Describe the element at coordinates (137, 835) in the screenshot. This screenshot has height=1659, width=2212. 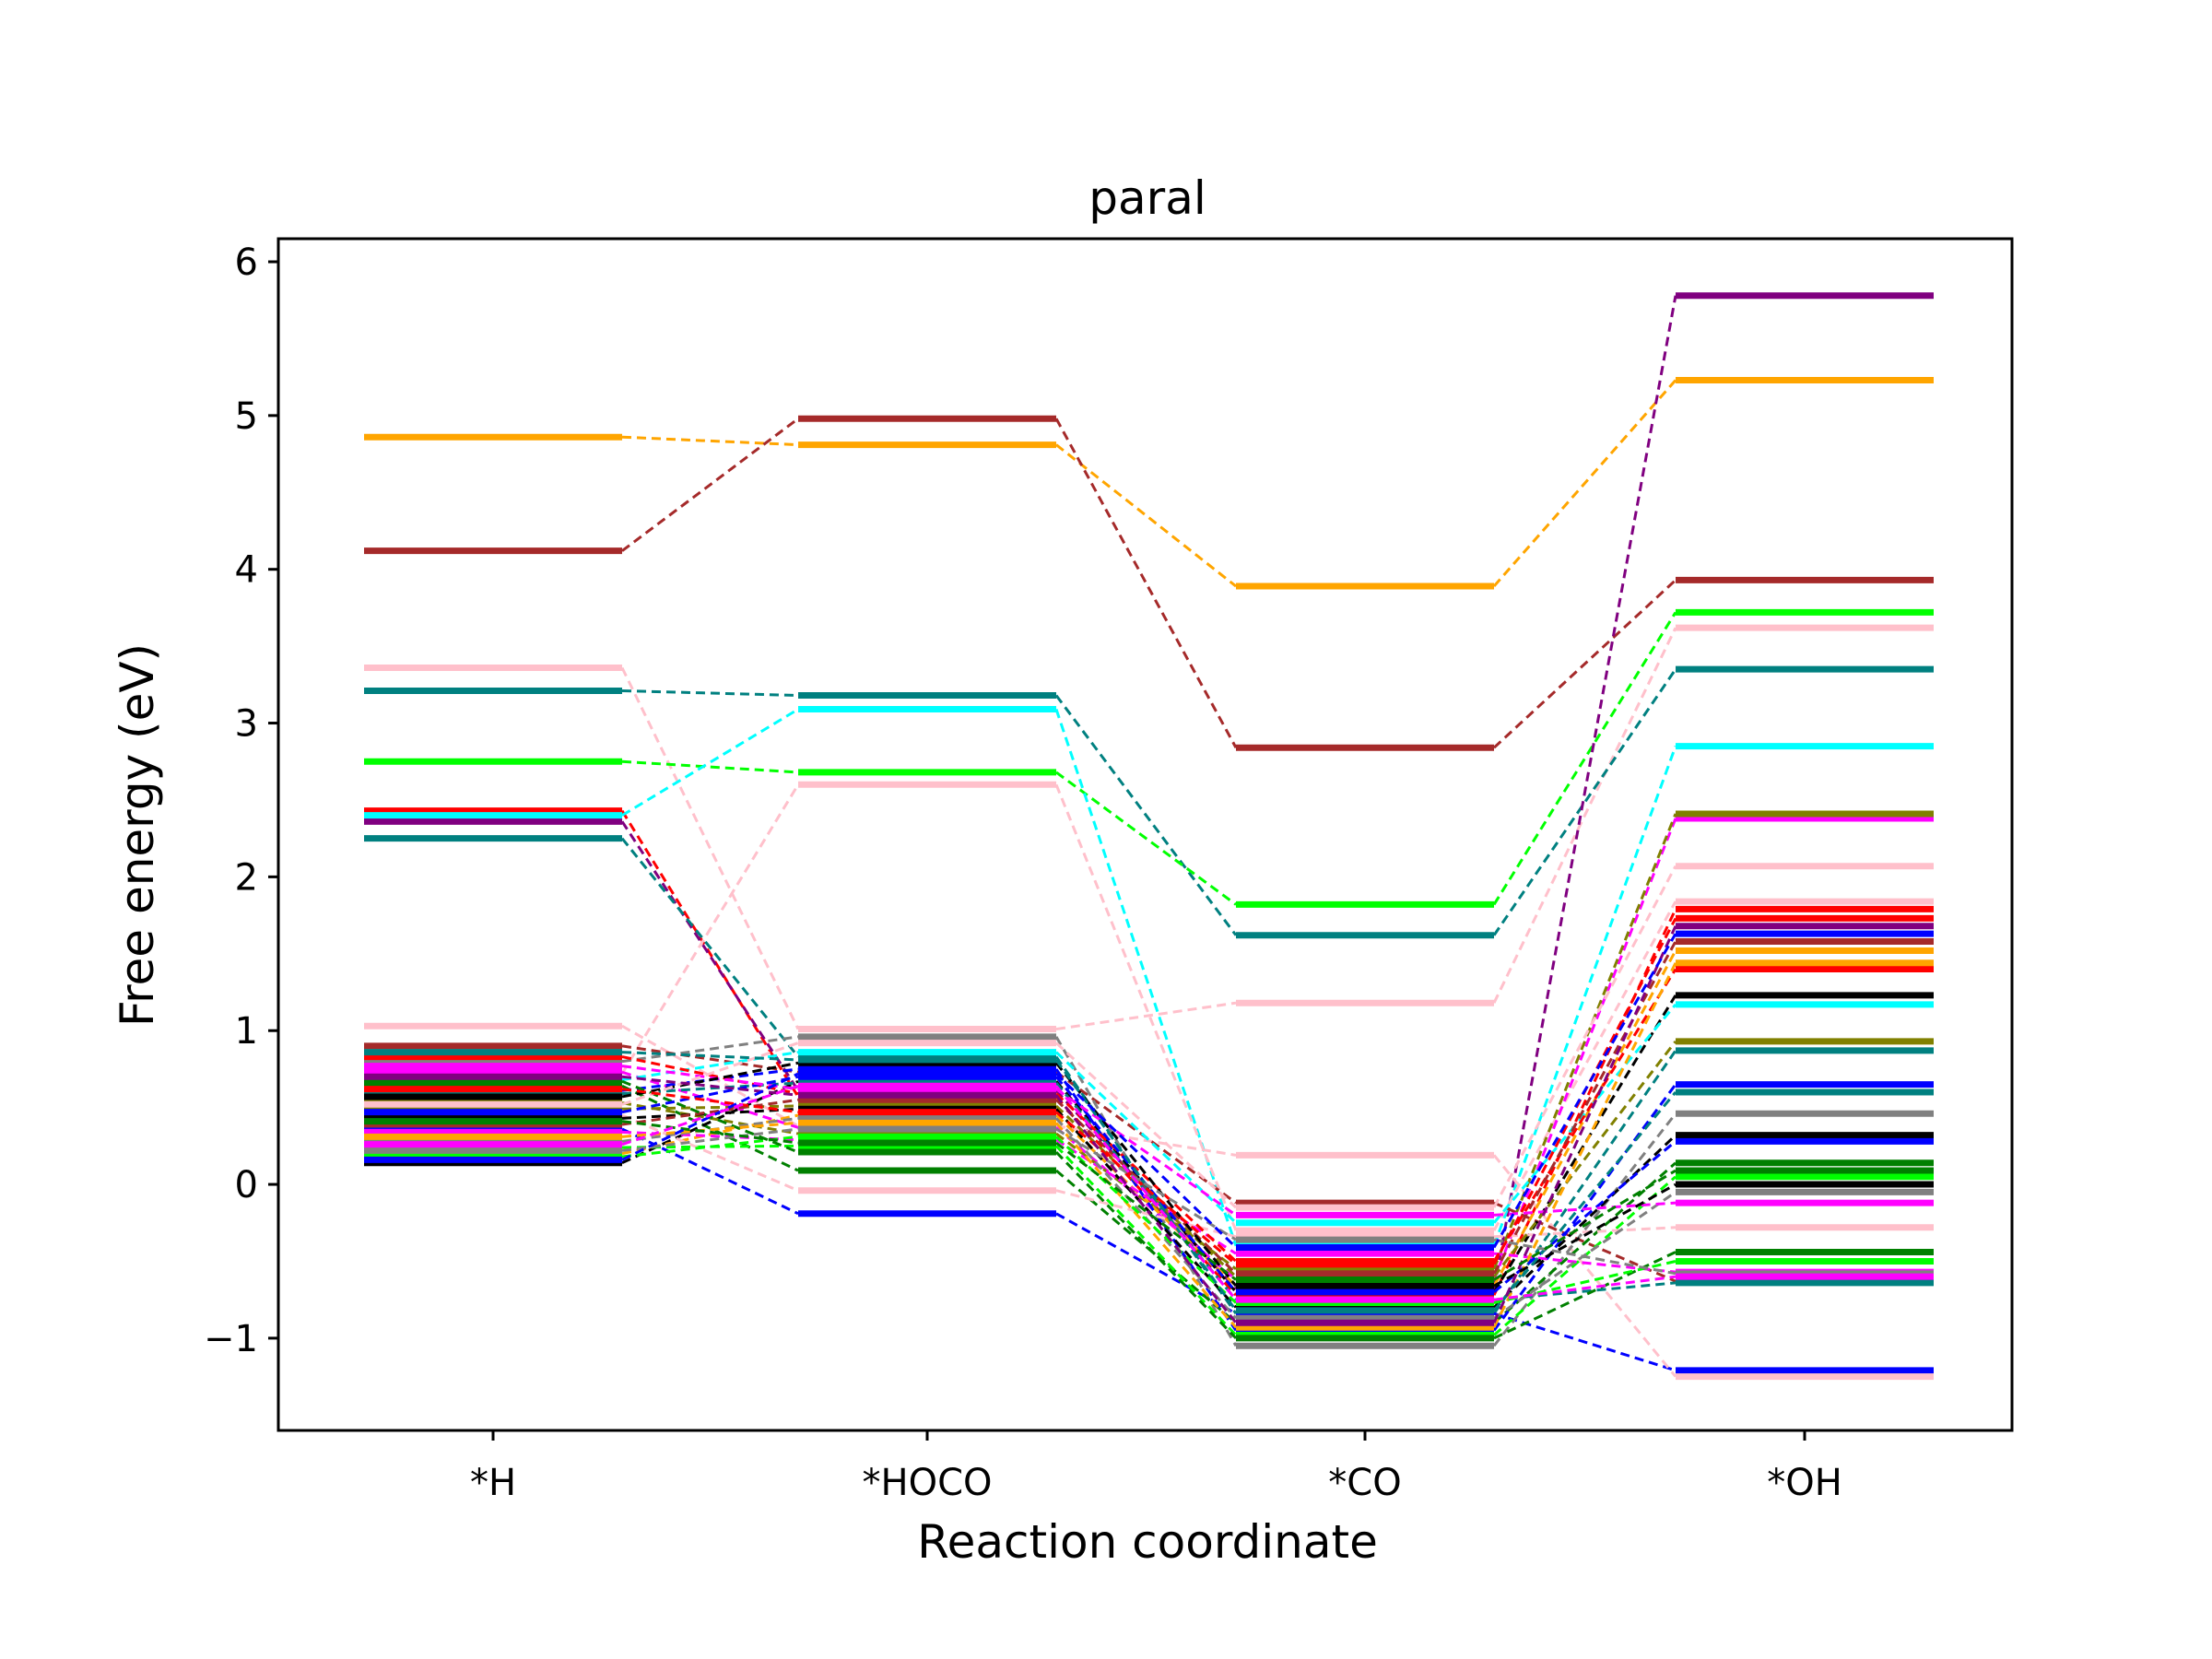
I see `y-axis-label: Free energy (eV)` at that location.